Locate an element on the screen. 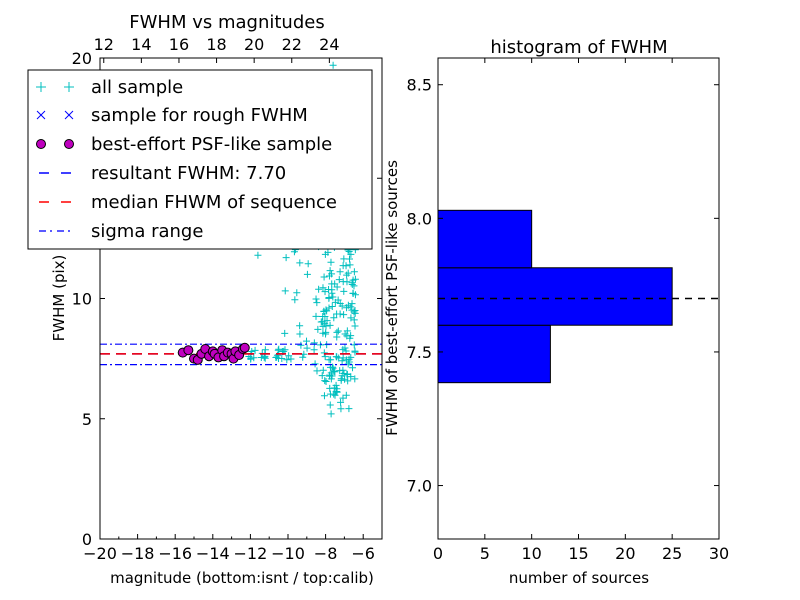 The height and width of the screenshot is (600, 800). legend-label-psf-sample: best-effort PSF-like sample is located at coordinates (211, 144).